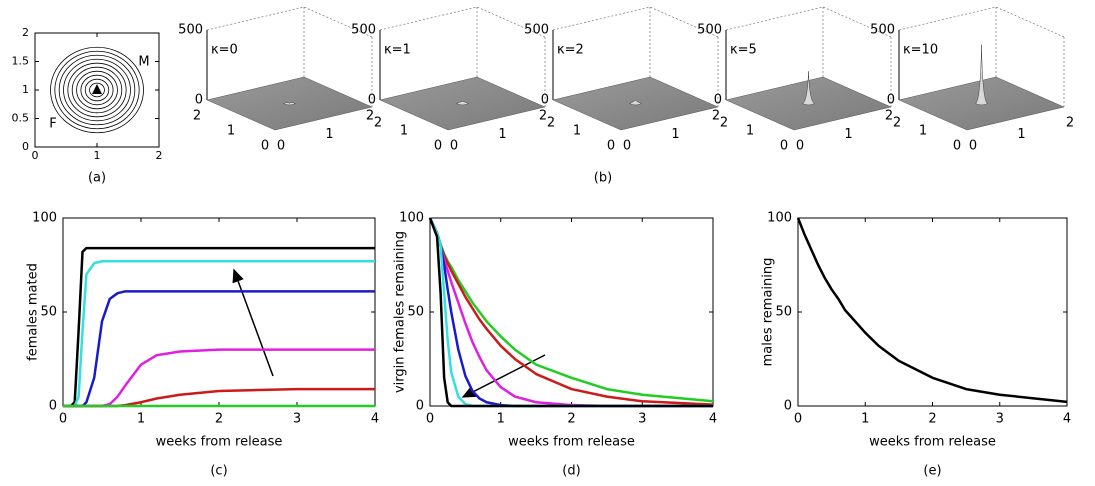 This screenshot has width=1095, height=486. Describe the element at coordinates (52, 124) in the screenshot. I see `region-label: F` at that location.